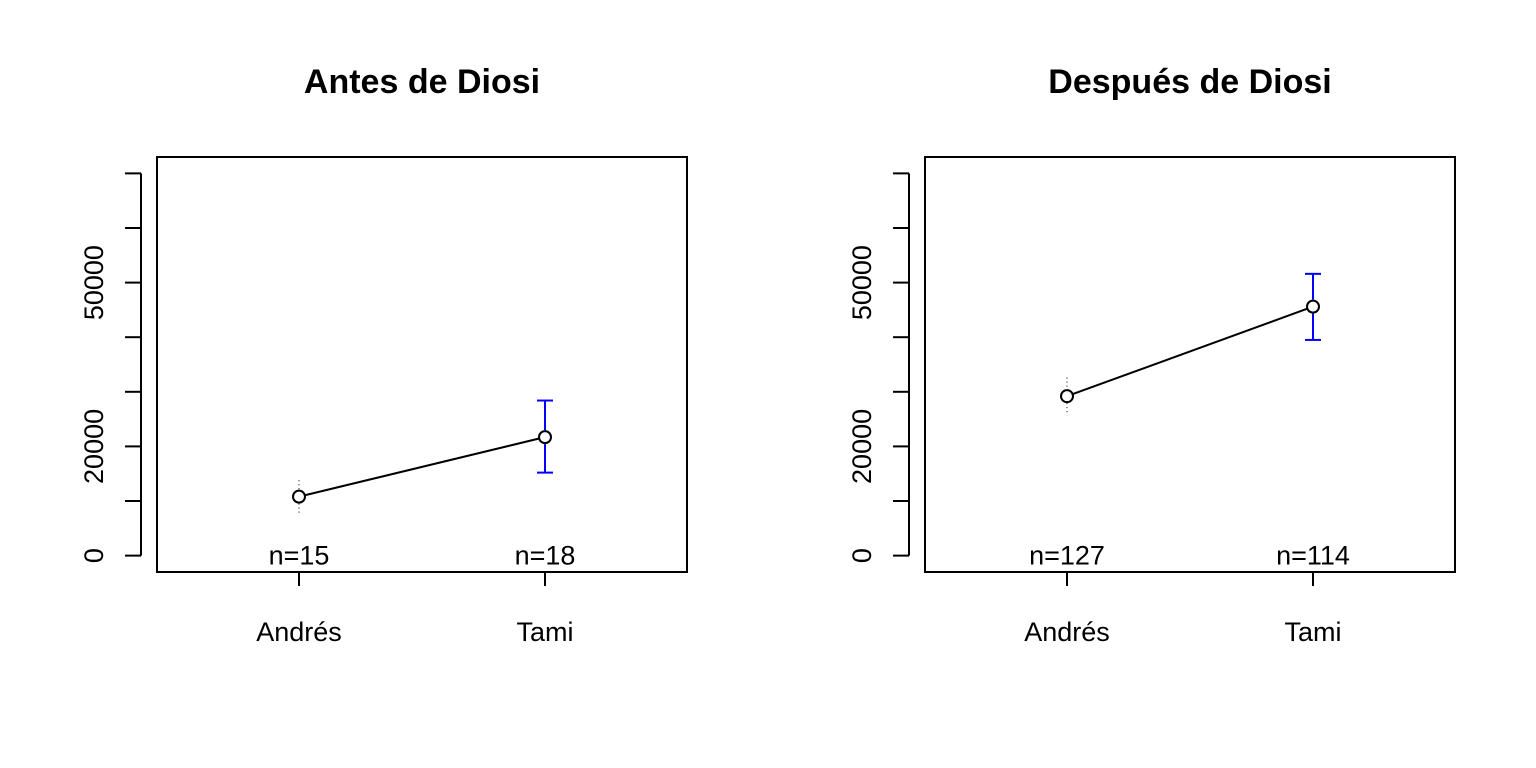 Image resolution: width=1536 pixels, height=768 pixels. What do you see at coordinates (1067, 556) in the screenshot?
I see `n-label: n=127` at bounding box center [1067, 556].